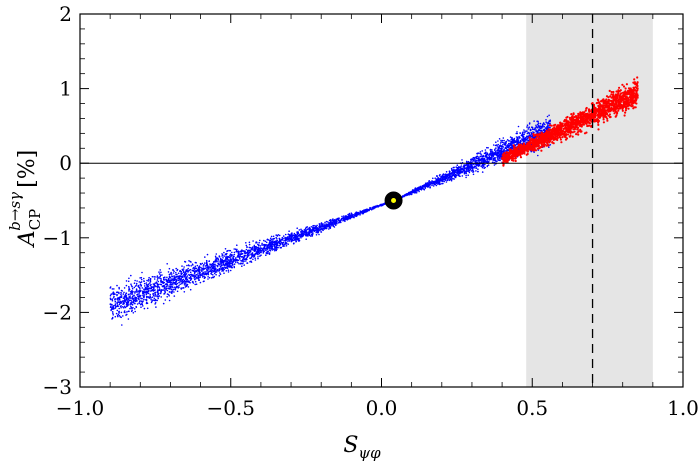 Image resolution: width=700 pixels, height=465 pixels. I want to click on shaded-band, so click(589, 200).